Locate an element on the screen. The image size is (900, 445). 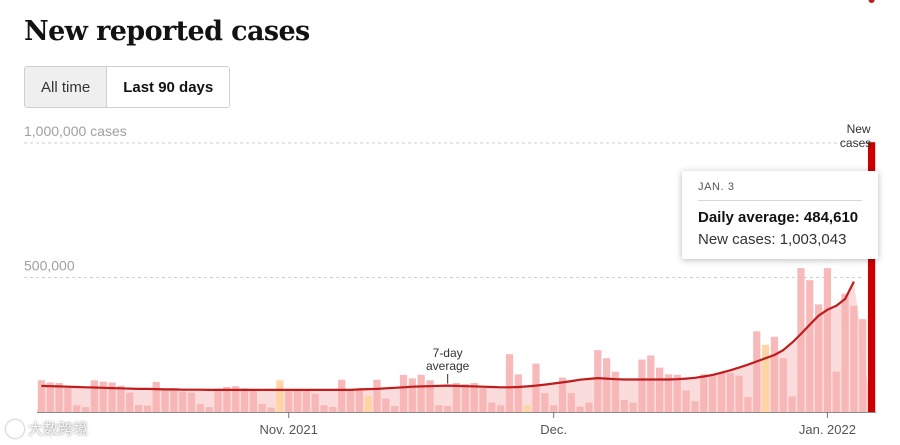
tooltip-average-value: 484,610 is located at coordinates (831, 217).